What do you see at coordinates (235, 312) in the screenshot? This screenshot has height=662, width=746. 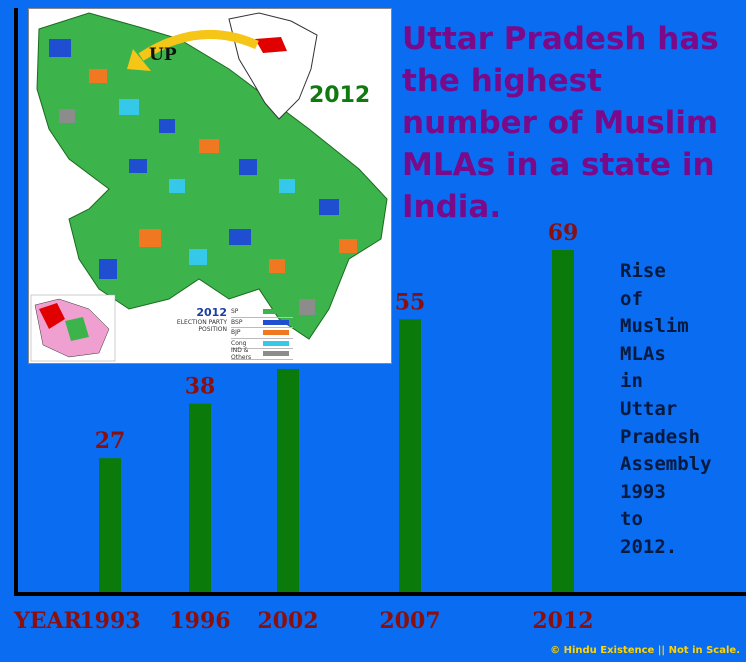 I see `legend-label: SP` at bounding box center [235, 312].